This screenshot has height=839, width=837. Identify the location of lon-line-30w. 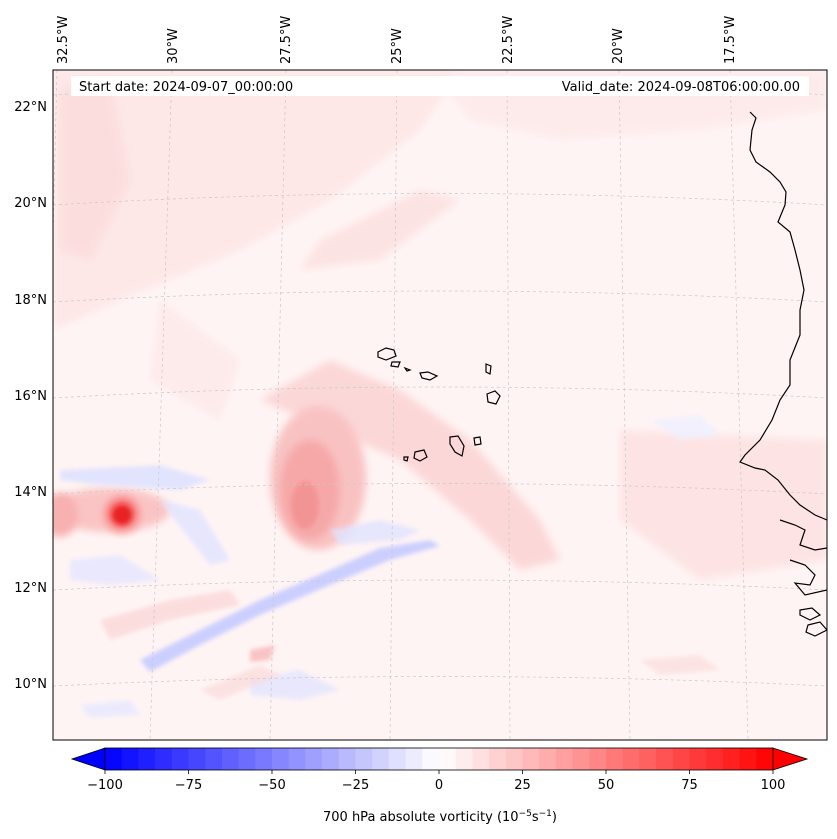
(161, 405).